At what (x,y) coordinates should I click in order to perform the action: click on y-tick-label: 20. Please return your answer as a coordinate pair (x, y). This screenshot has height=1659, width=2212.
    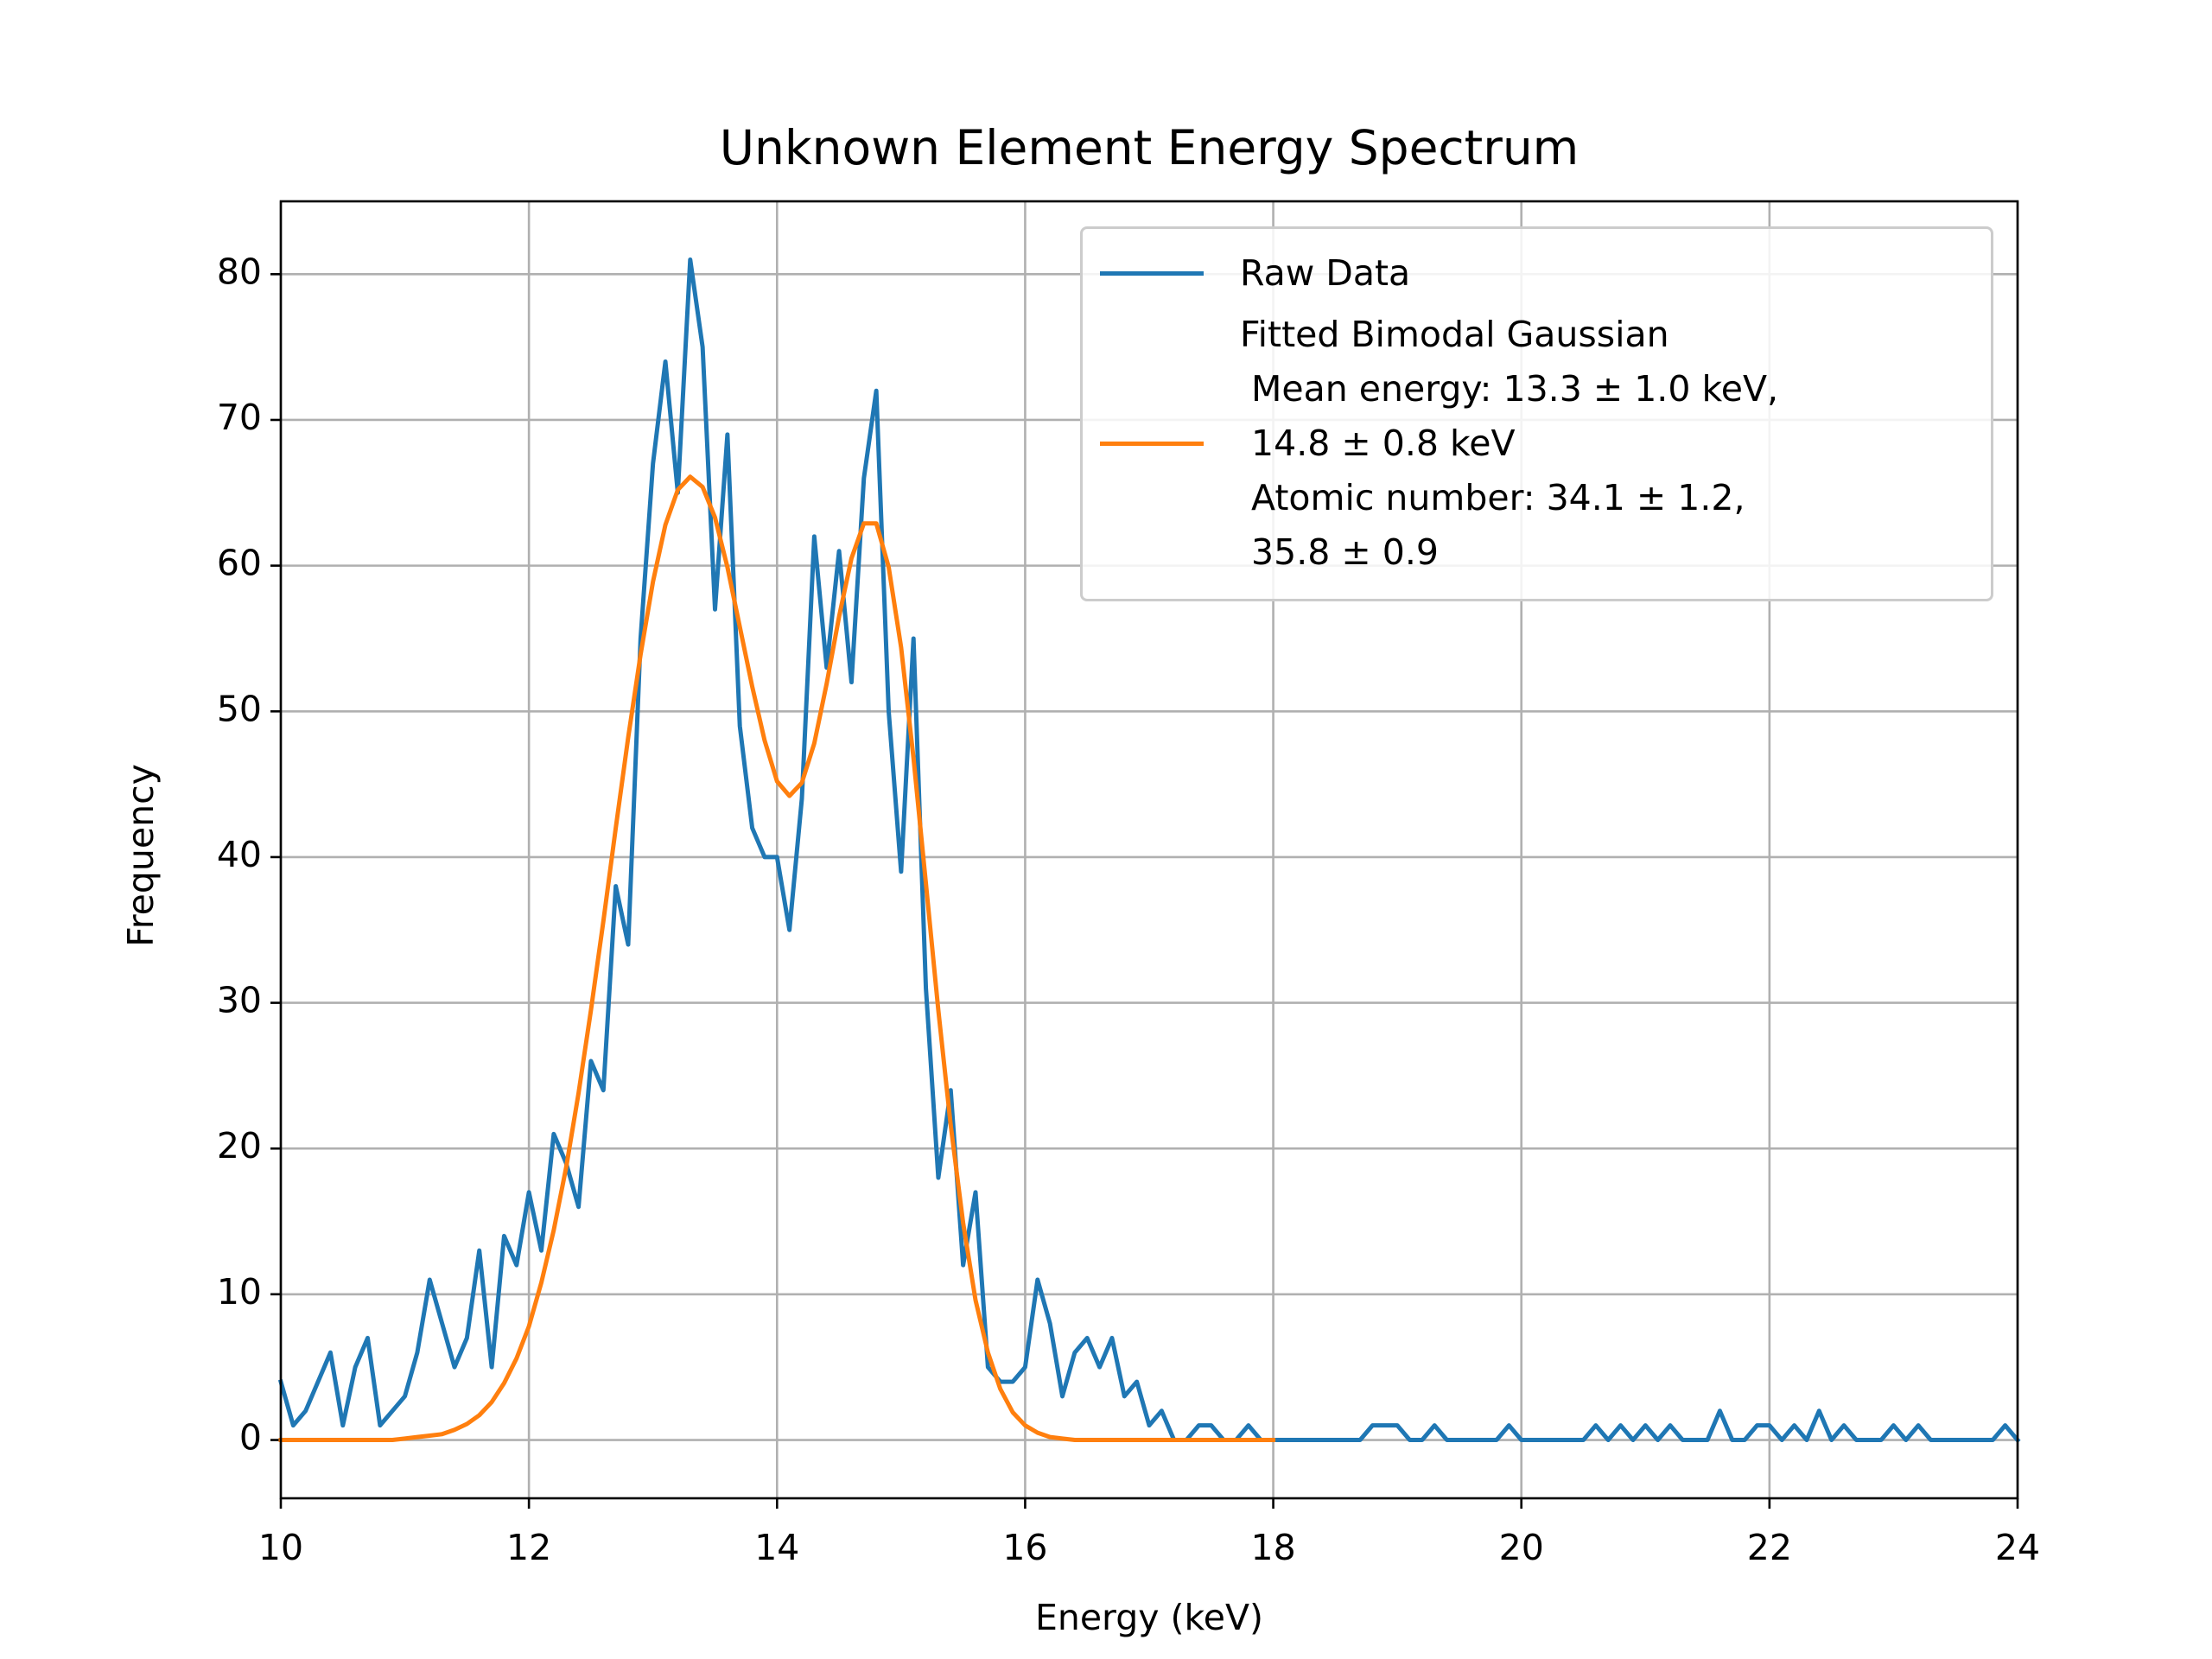
    Looking at the image, I should click on (239, 1145).